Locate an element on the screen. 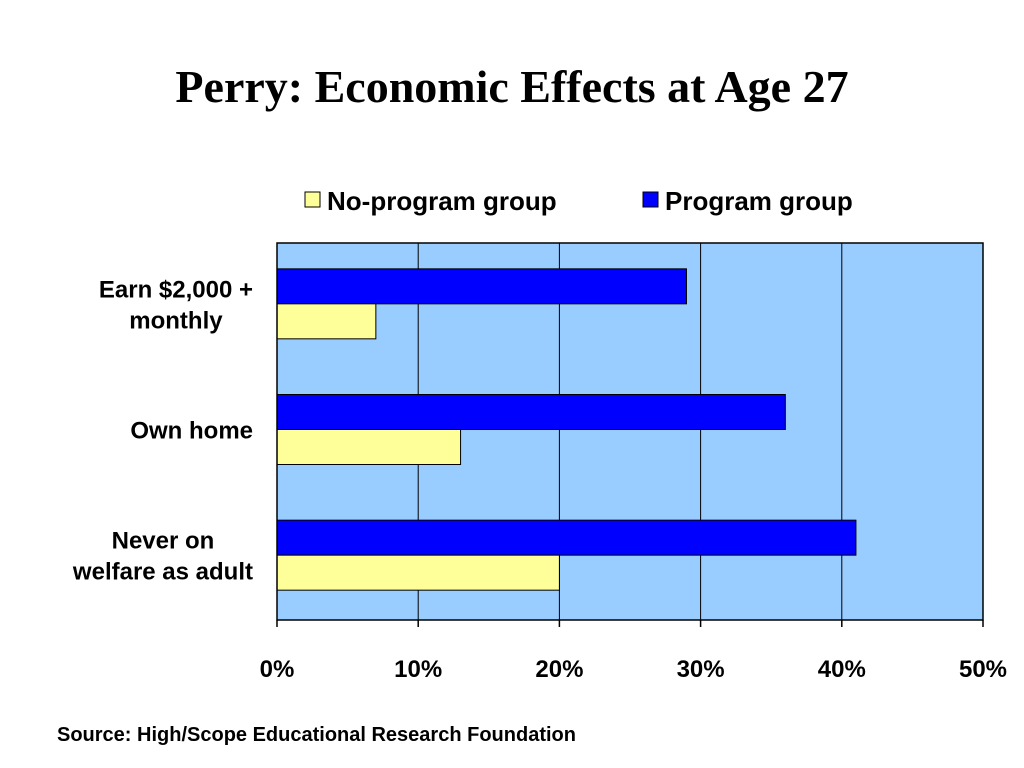  category-label-line: monthly is located at coordinates (176, 320).